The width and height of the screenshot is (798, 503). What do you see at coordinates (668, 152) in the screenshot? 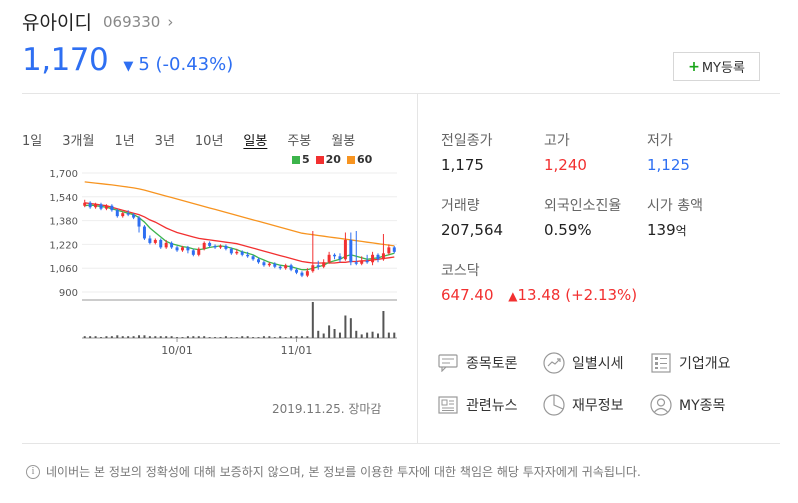
I see `stat-low: 저가 1,125` at bounding box center [668, 152].